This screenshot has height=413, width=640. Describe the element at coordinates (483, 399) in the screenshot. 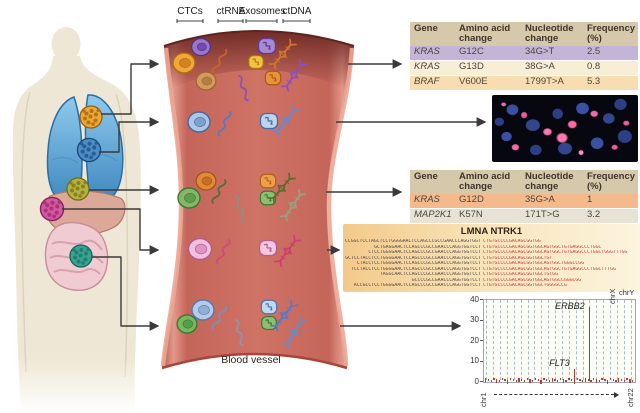

I see `x-start-label: chr1` at that location.